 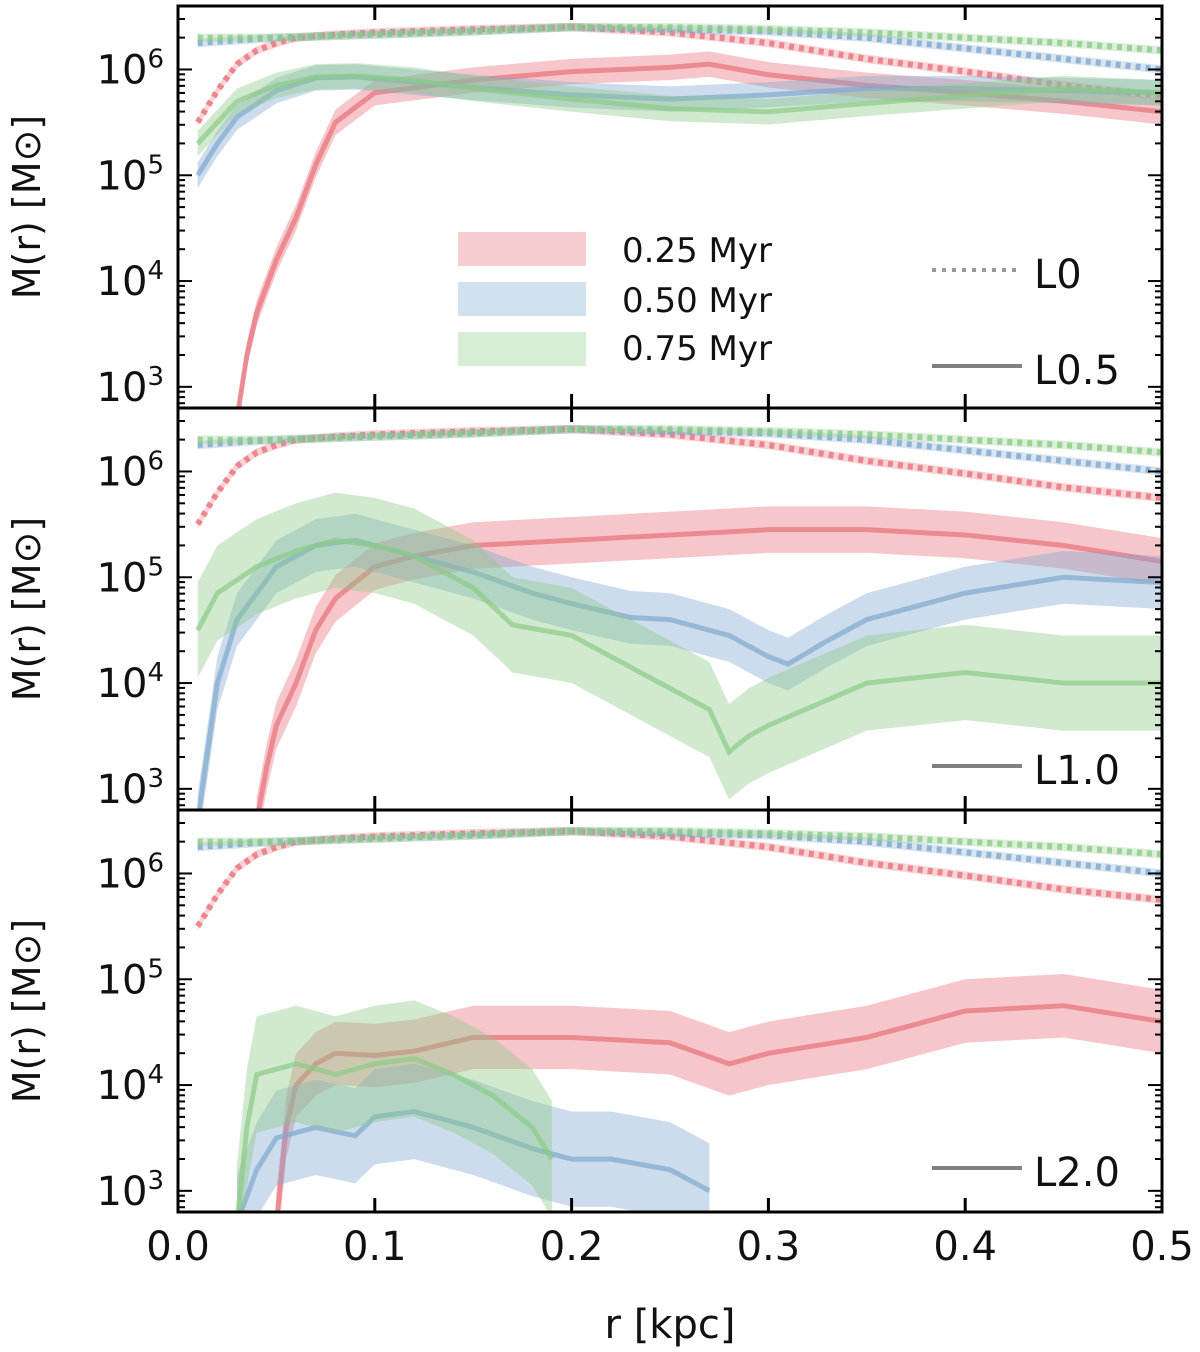 I want to click on x-tick-label: 0.3, so click(x=769, y=1247).